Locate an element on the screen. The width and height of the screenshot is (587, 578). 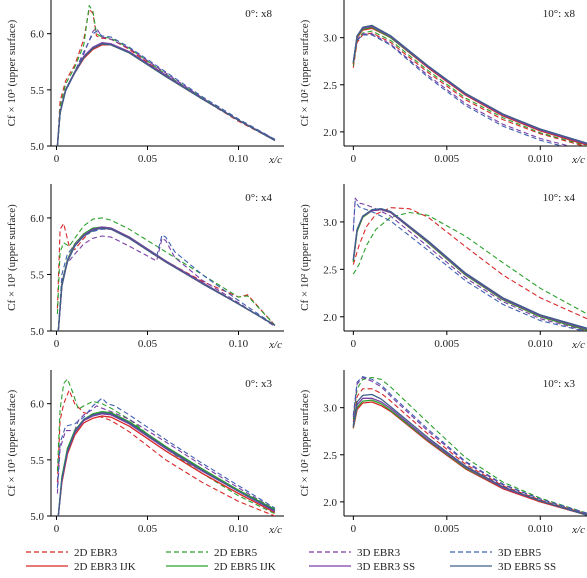
legend-label: 2D EBR5 is located at coordinates (236, 553).